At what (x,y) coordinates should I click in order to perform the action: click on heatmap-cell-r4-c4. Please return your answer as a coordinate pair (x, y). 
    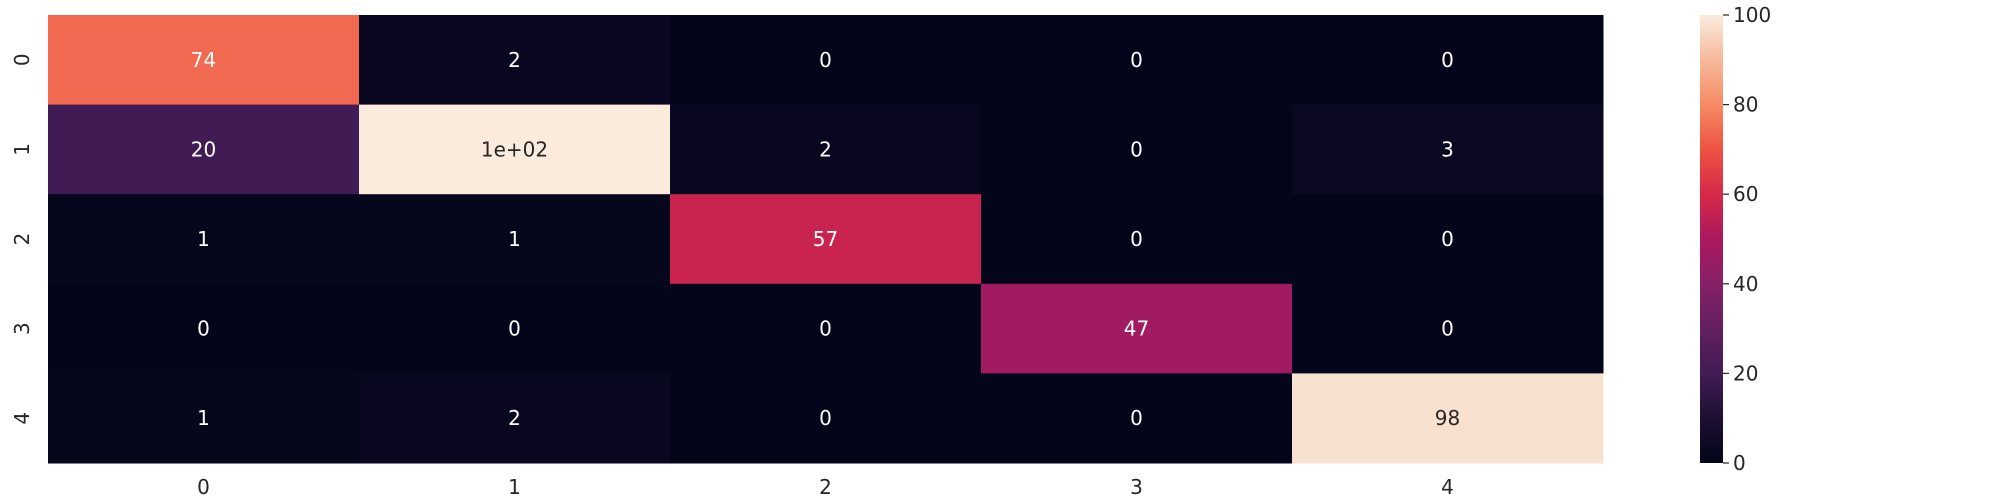
    Looking at the image, I should click on (1448, 418).